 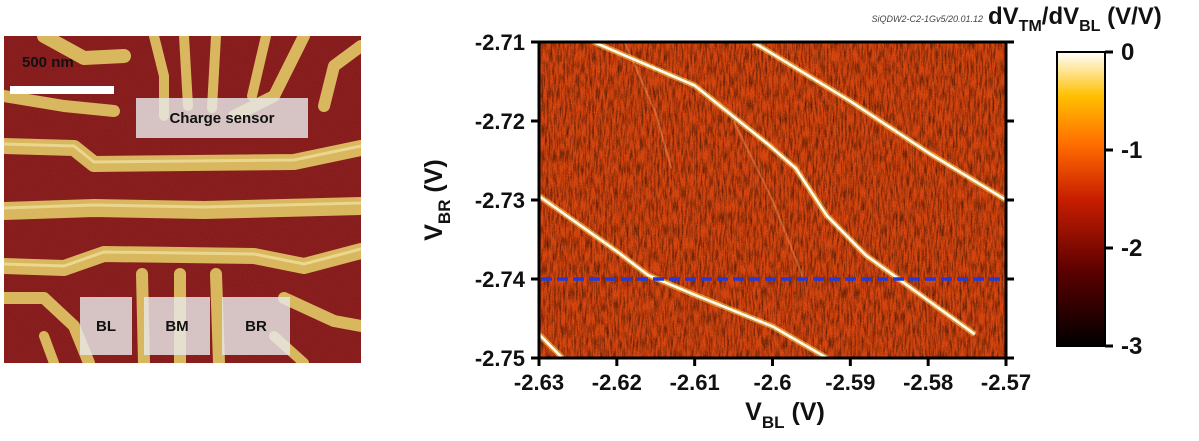 I want to click on colorbar-title: dVTM/dVBL (V/V), so click(x=1075, y=19).